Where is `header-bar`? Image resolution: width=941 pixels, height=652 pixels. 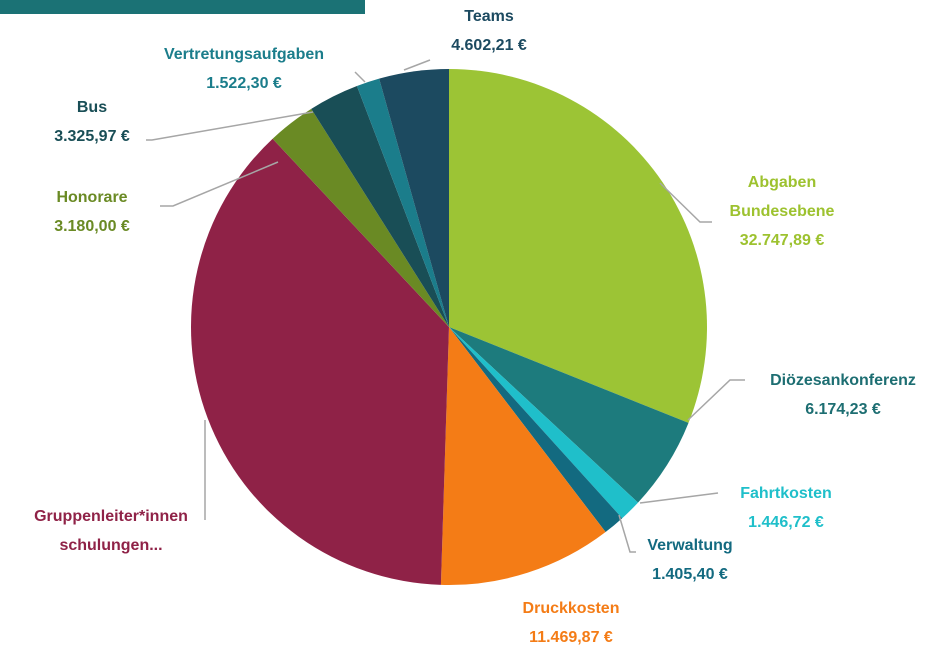
header-bar is located at coordinates (182, 7).